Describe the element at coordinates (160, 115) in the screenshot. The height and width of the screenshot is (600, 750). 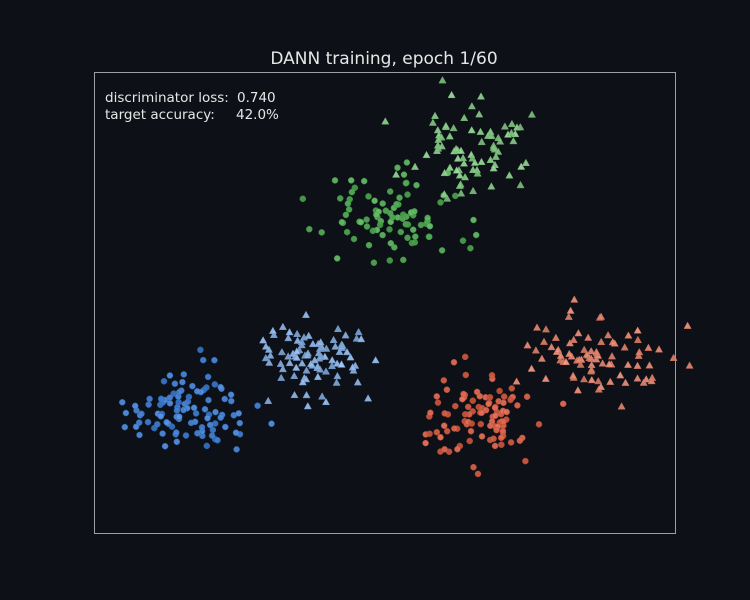
I see `target-accuracy-label: target accuracy:` at that location.